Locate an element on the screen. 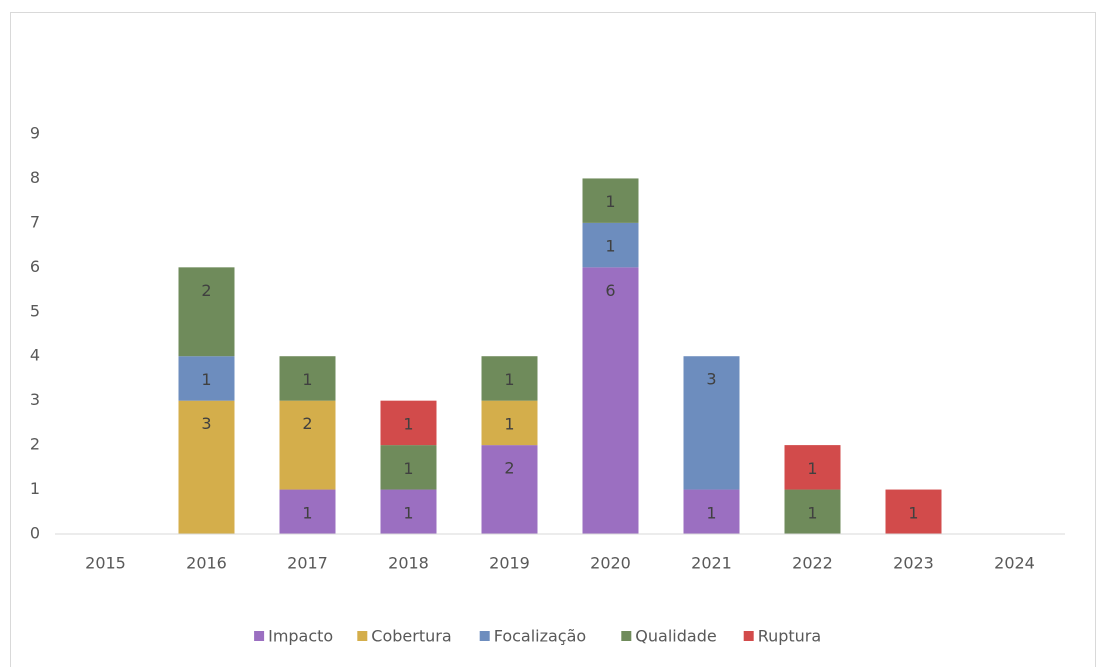 This screenshot has width=1101, height=667. legend-label: Cobertura is located at coordinates (411, 636).